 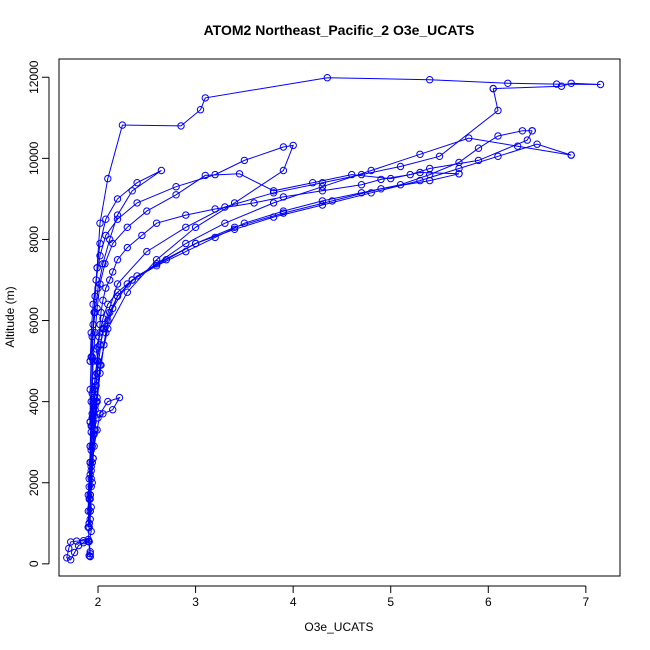 What do you see at coordinates (293, 602) in the screenshot?
I see `x-tick-label: 4` at bounding box center [293, 602].